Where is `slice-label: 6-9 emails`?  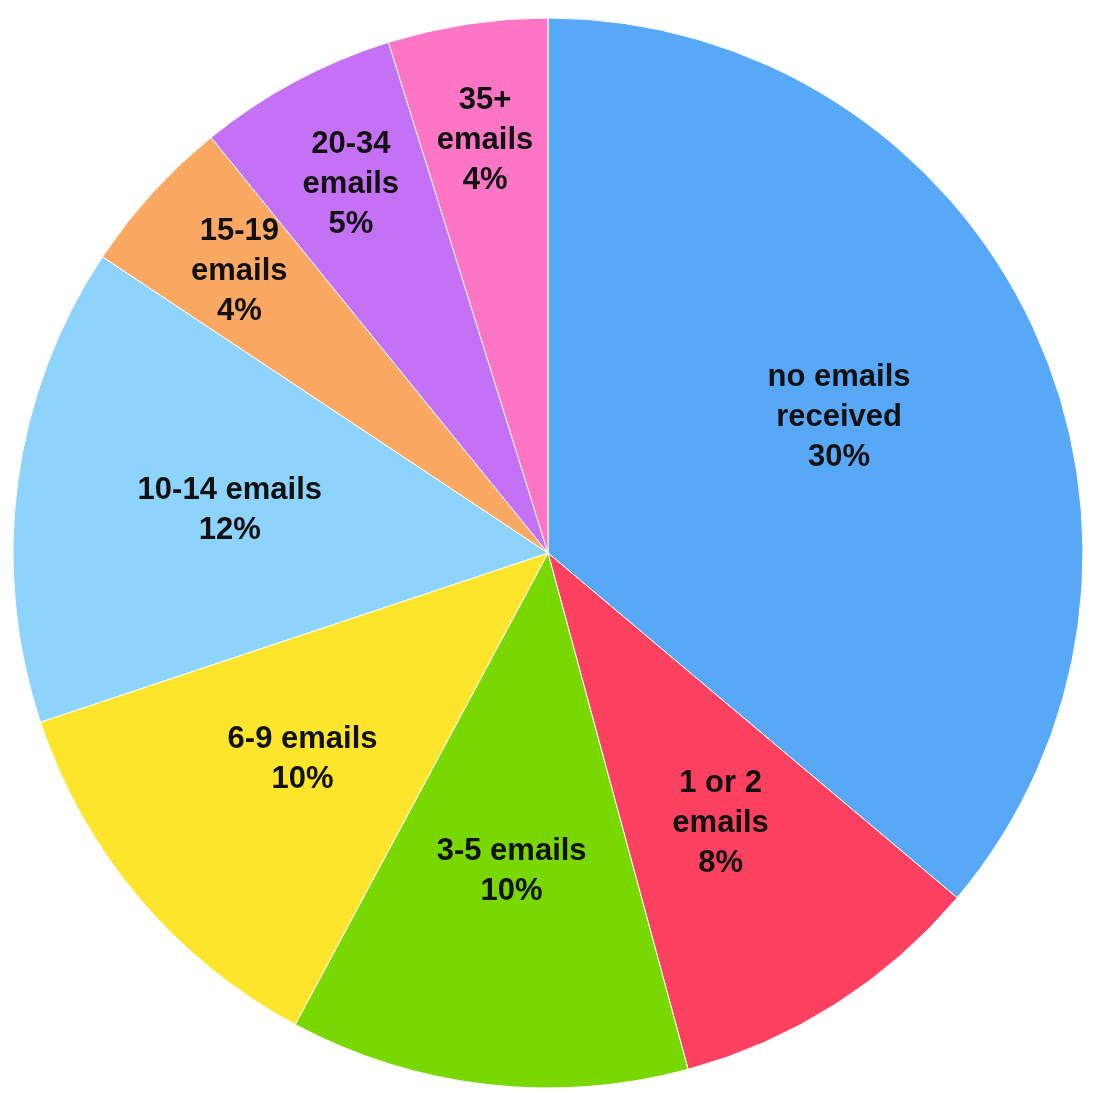
slice-label: 6-9 emails is located at coordinates (302, 738).